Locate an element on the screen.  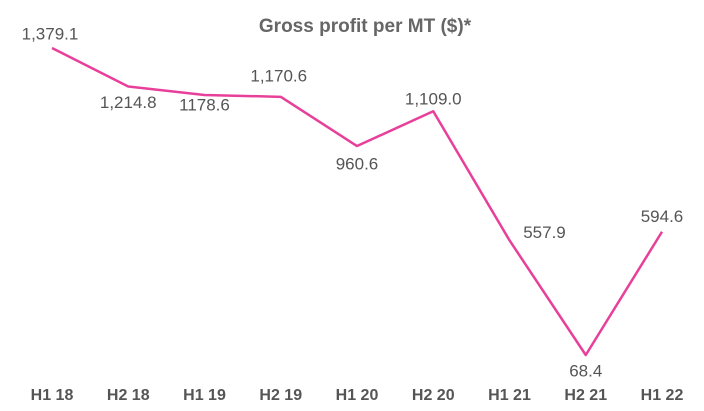
chart-title: Gross profit per MT ($)* is located at coordinates (365, 26).